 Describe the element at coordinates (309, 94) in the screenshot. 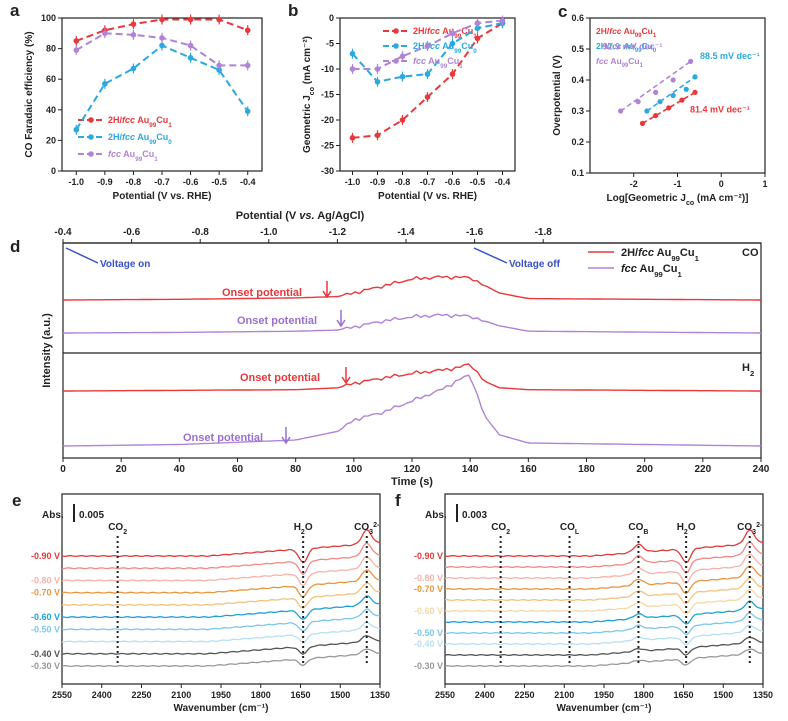

I see `y-axis-label: Geometric Jco (mA cm⁻²)` at that location.